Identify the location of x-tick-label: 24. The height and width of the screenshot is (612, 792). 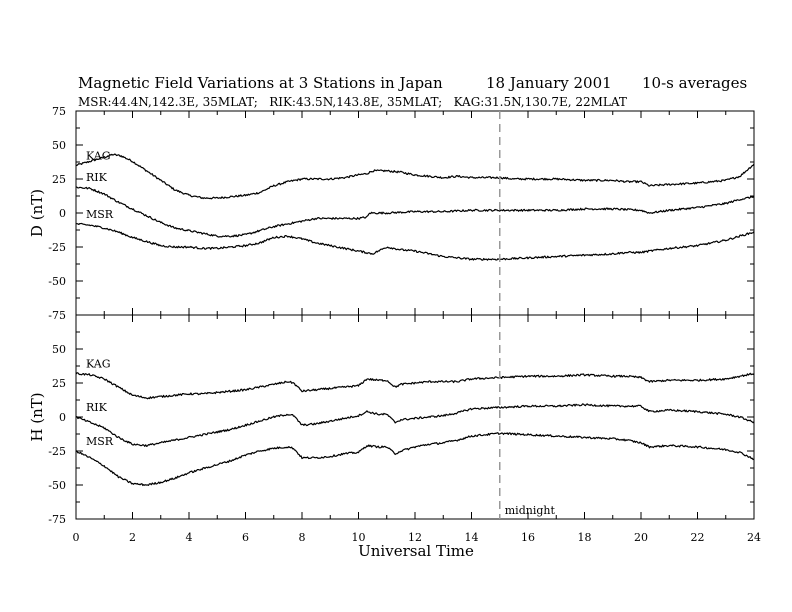
(754, 537).